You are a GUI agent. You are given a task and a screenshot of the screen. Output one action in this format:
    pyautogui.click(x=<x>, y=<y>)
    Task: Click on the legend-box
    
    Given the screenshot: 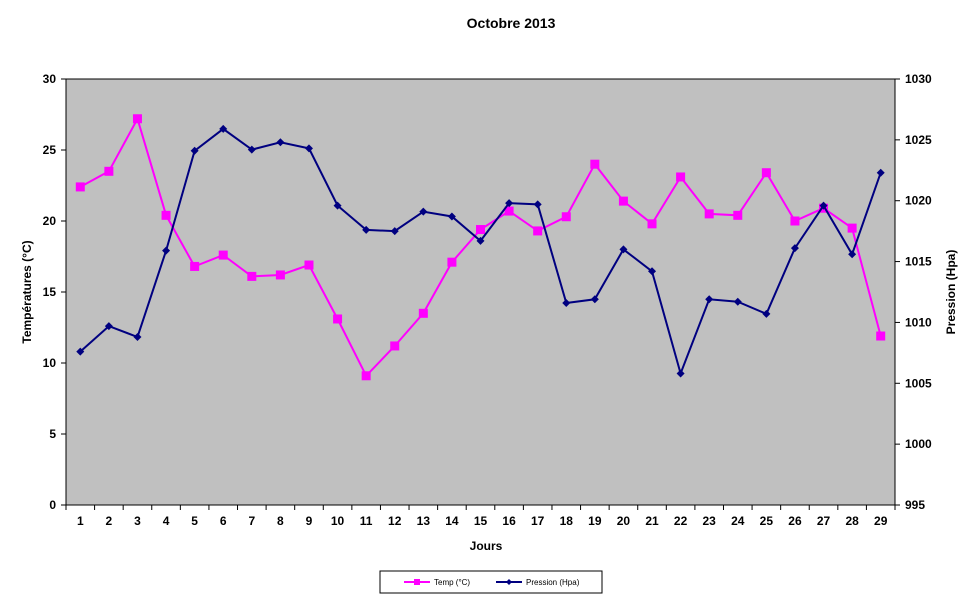 What is the action you would take?
    pyautogui.click(x=491, y=582)
    